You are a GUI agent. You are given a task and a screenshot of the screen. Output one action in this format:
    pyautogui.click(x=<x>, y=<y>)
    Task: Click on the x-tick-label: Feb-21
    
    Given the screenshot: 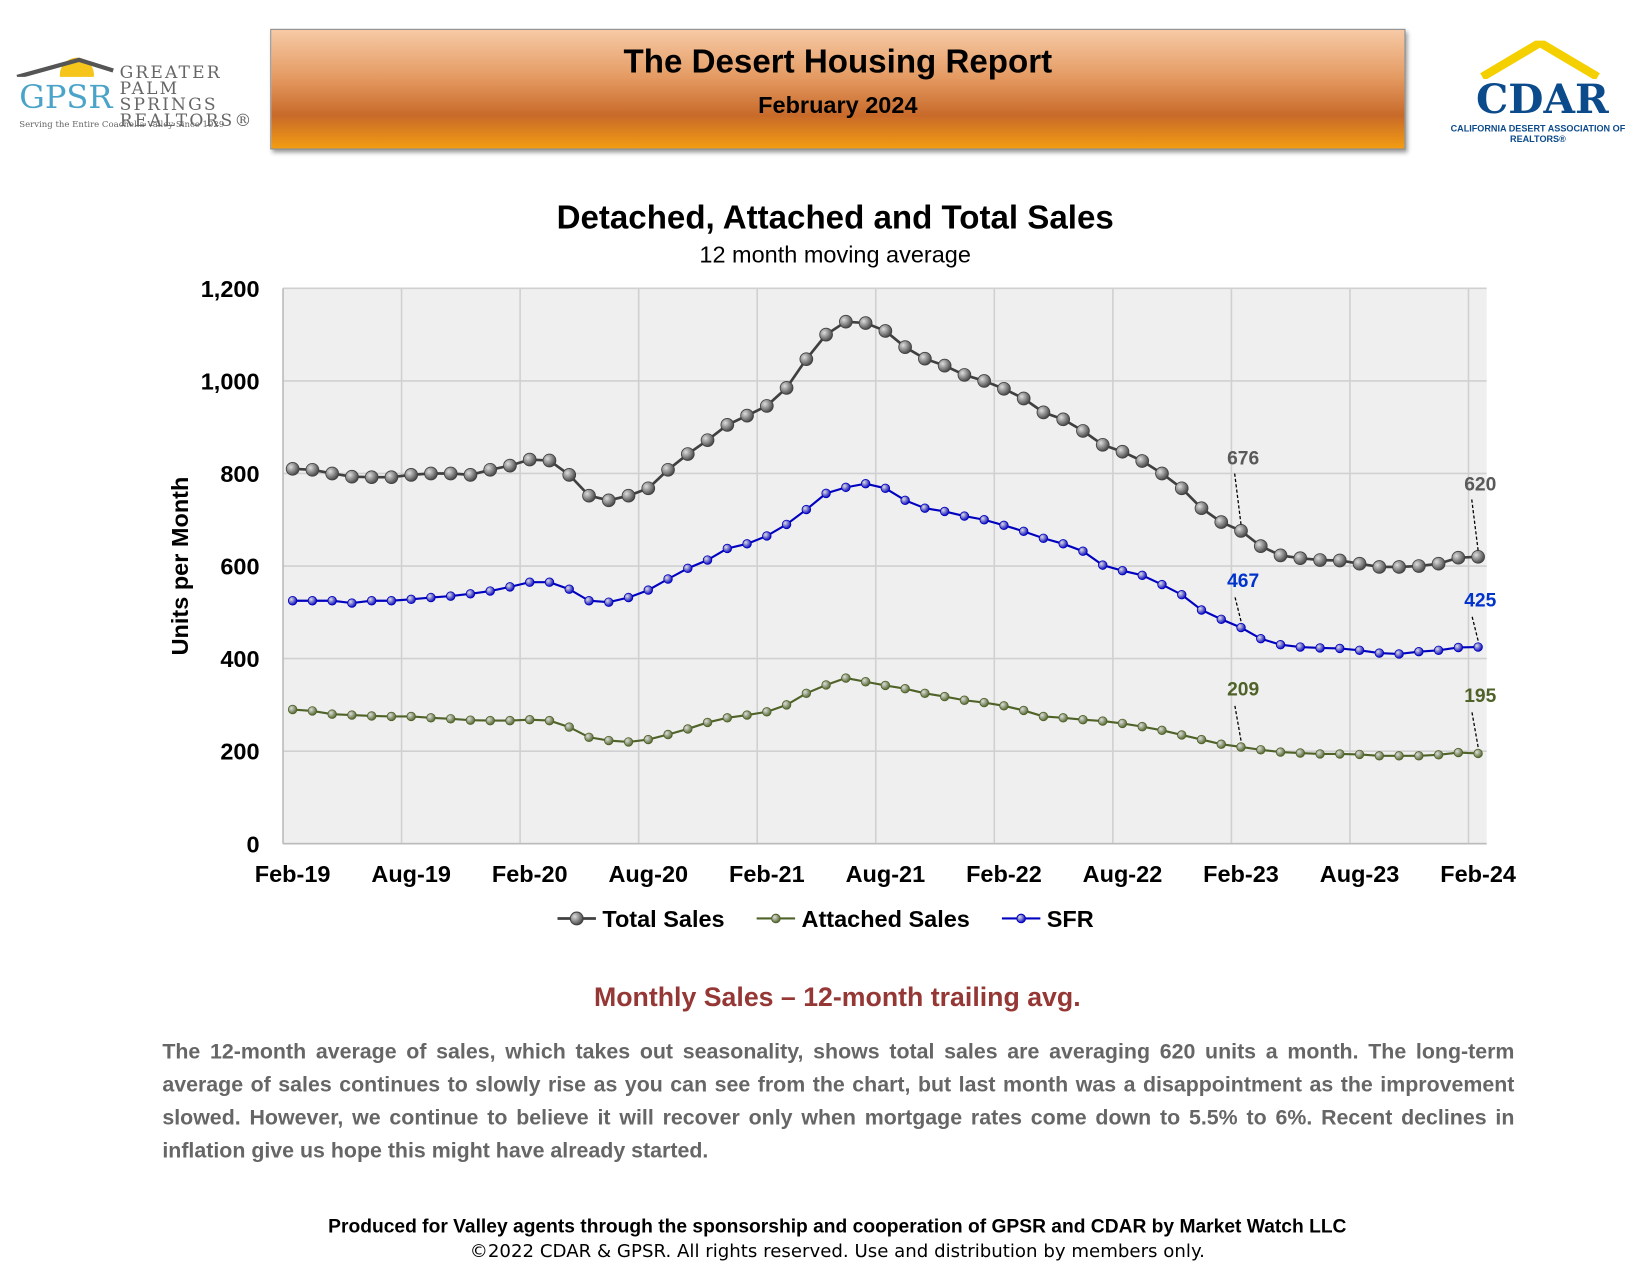 What is the action you would take?
    pyautogui.click(x=767, y=874)
    